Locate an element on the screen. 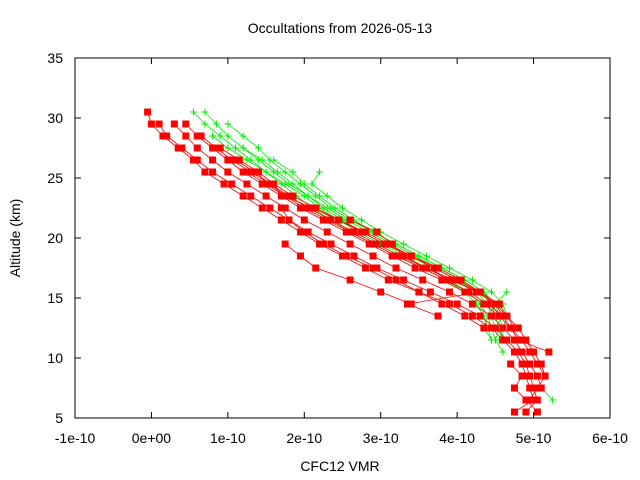  x-tick-label: 0e+00 is located at coordinates (152, 438).